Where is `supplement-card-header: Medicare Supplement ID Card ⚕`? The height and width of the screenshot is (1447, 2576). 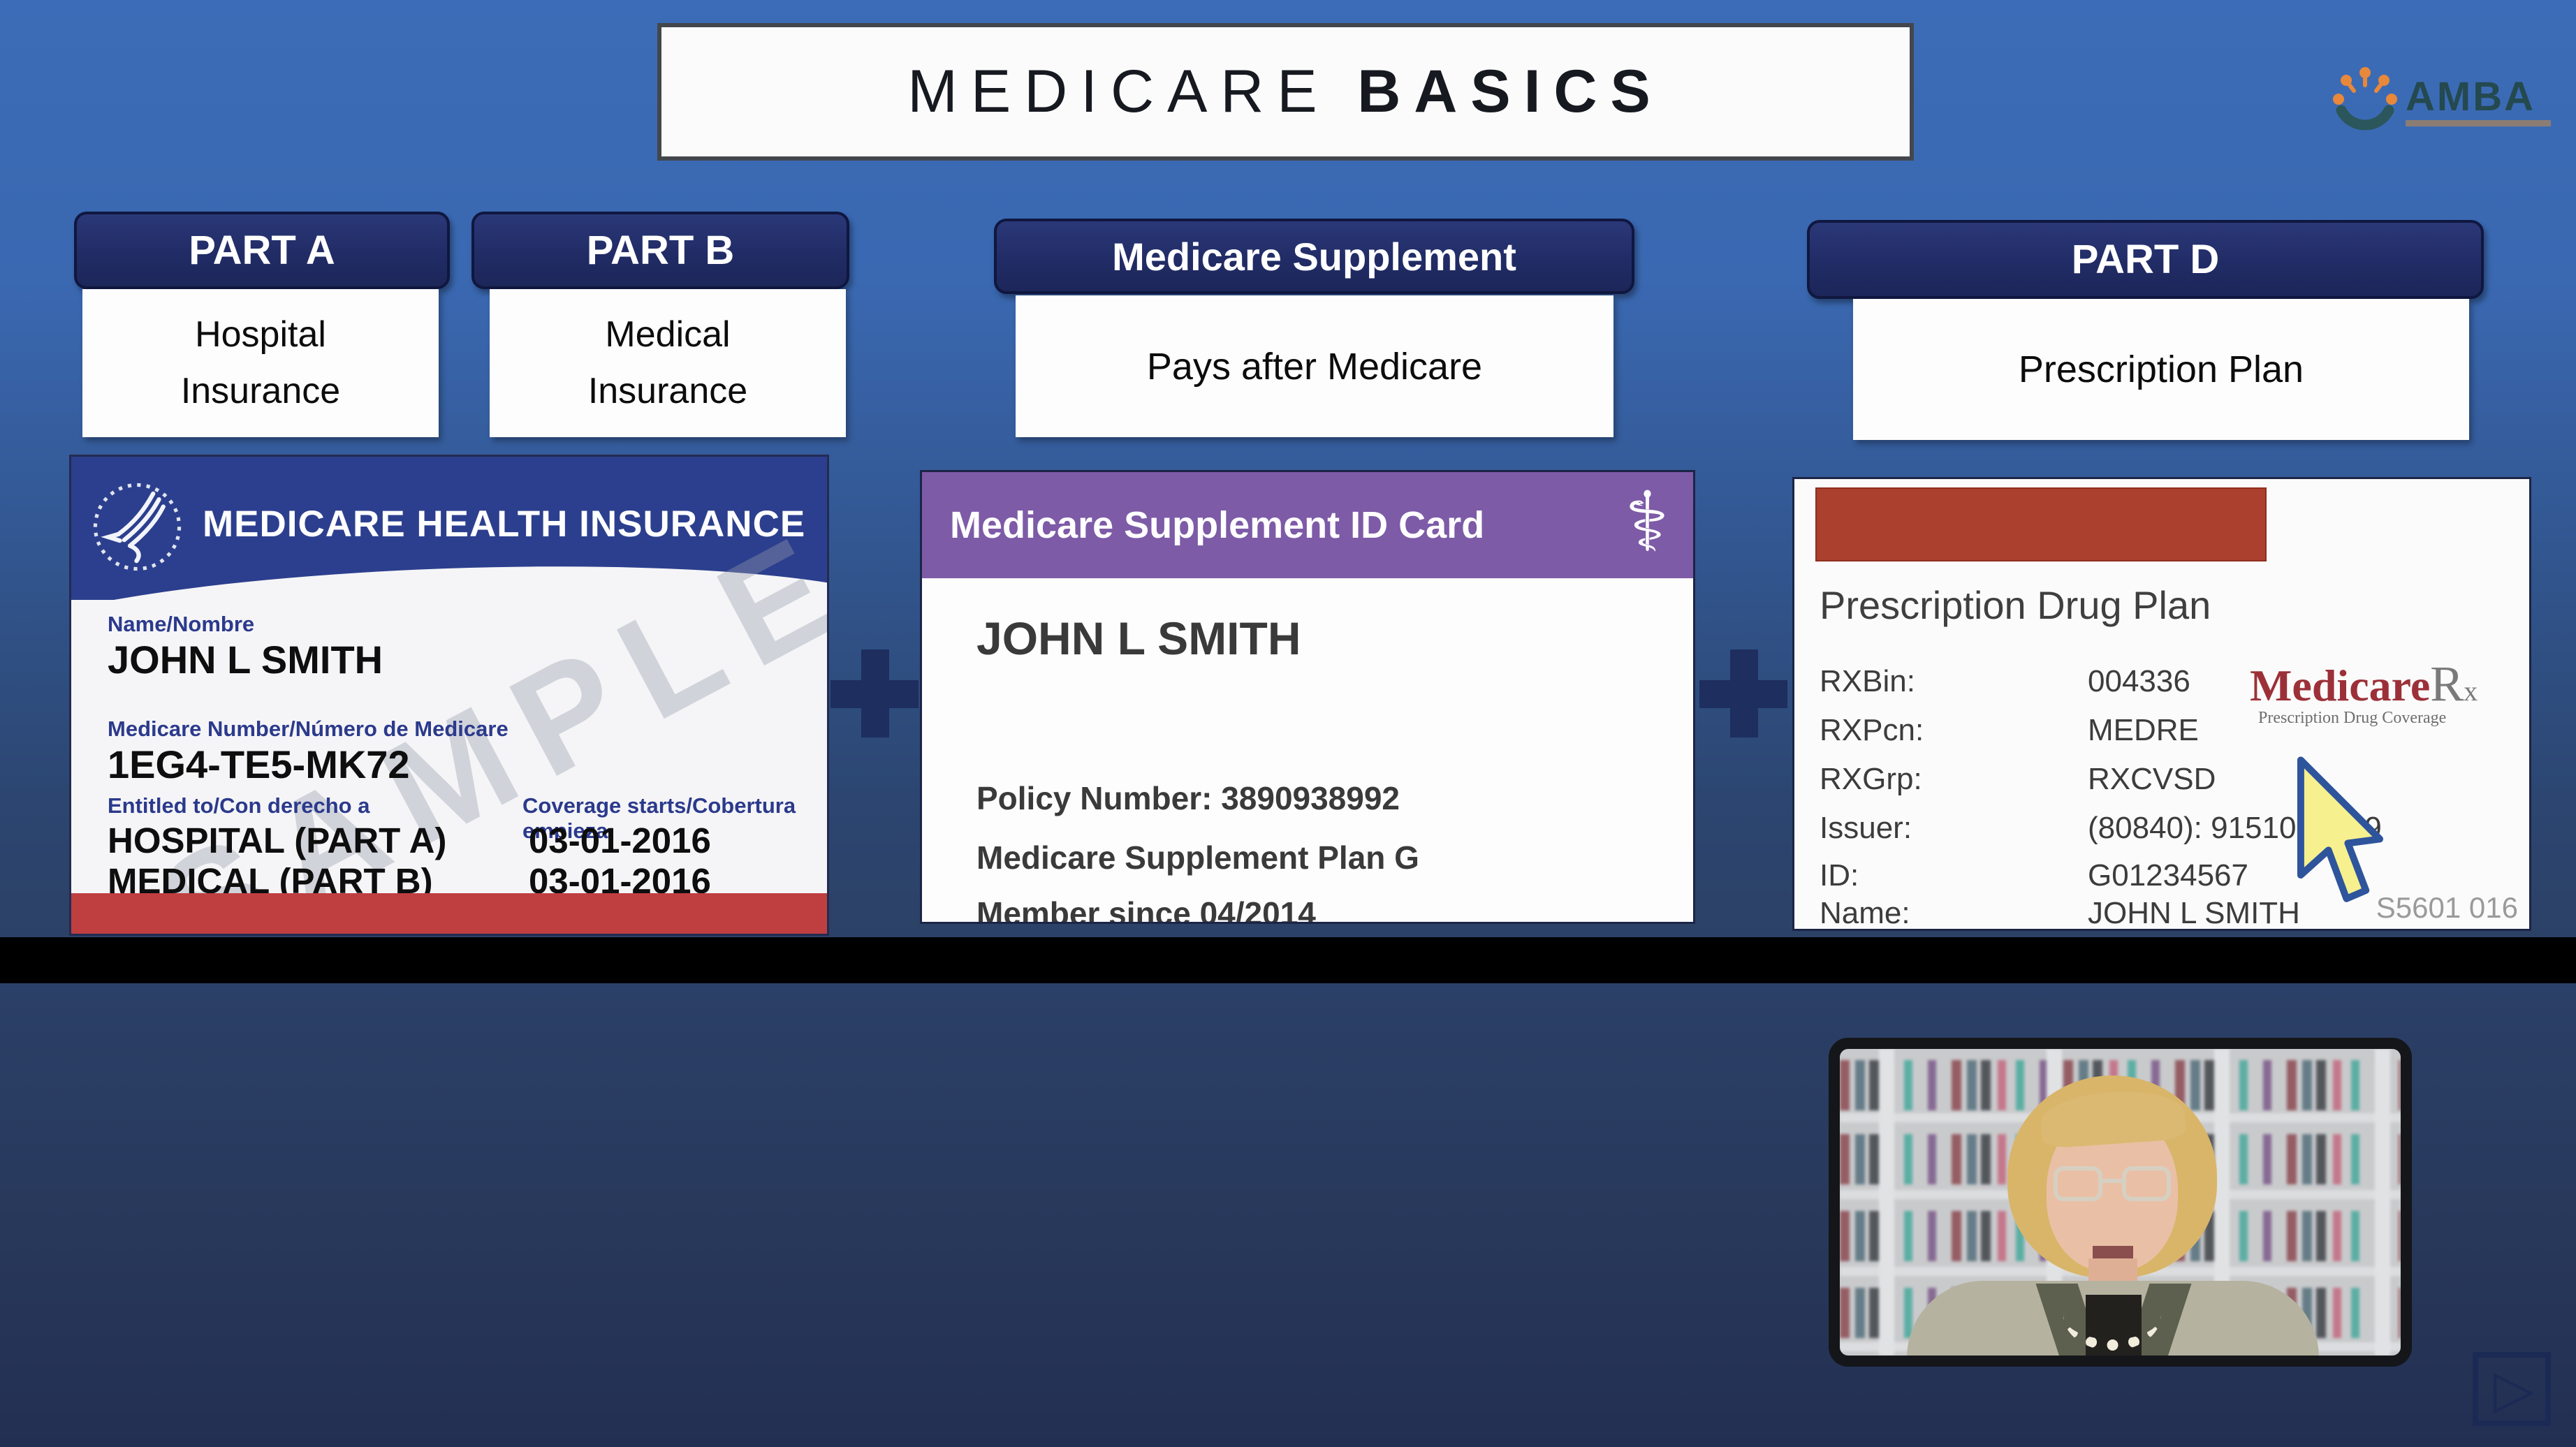
supplement-card-header: Medicare Supplement ID Card ⚕ is located at coordinates (1307, 525).